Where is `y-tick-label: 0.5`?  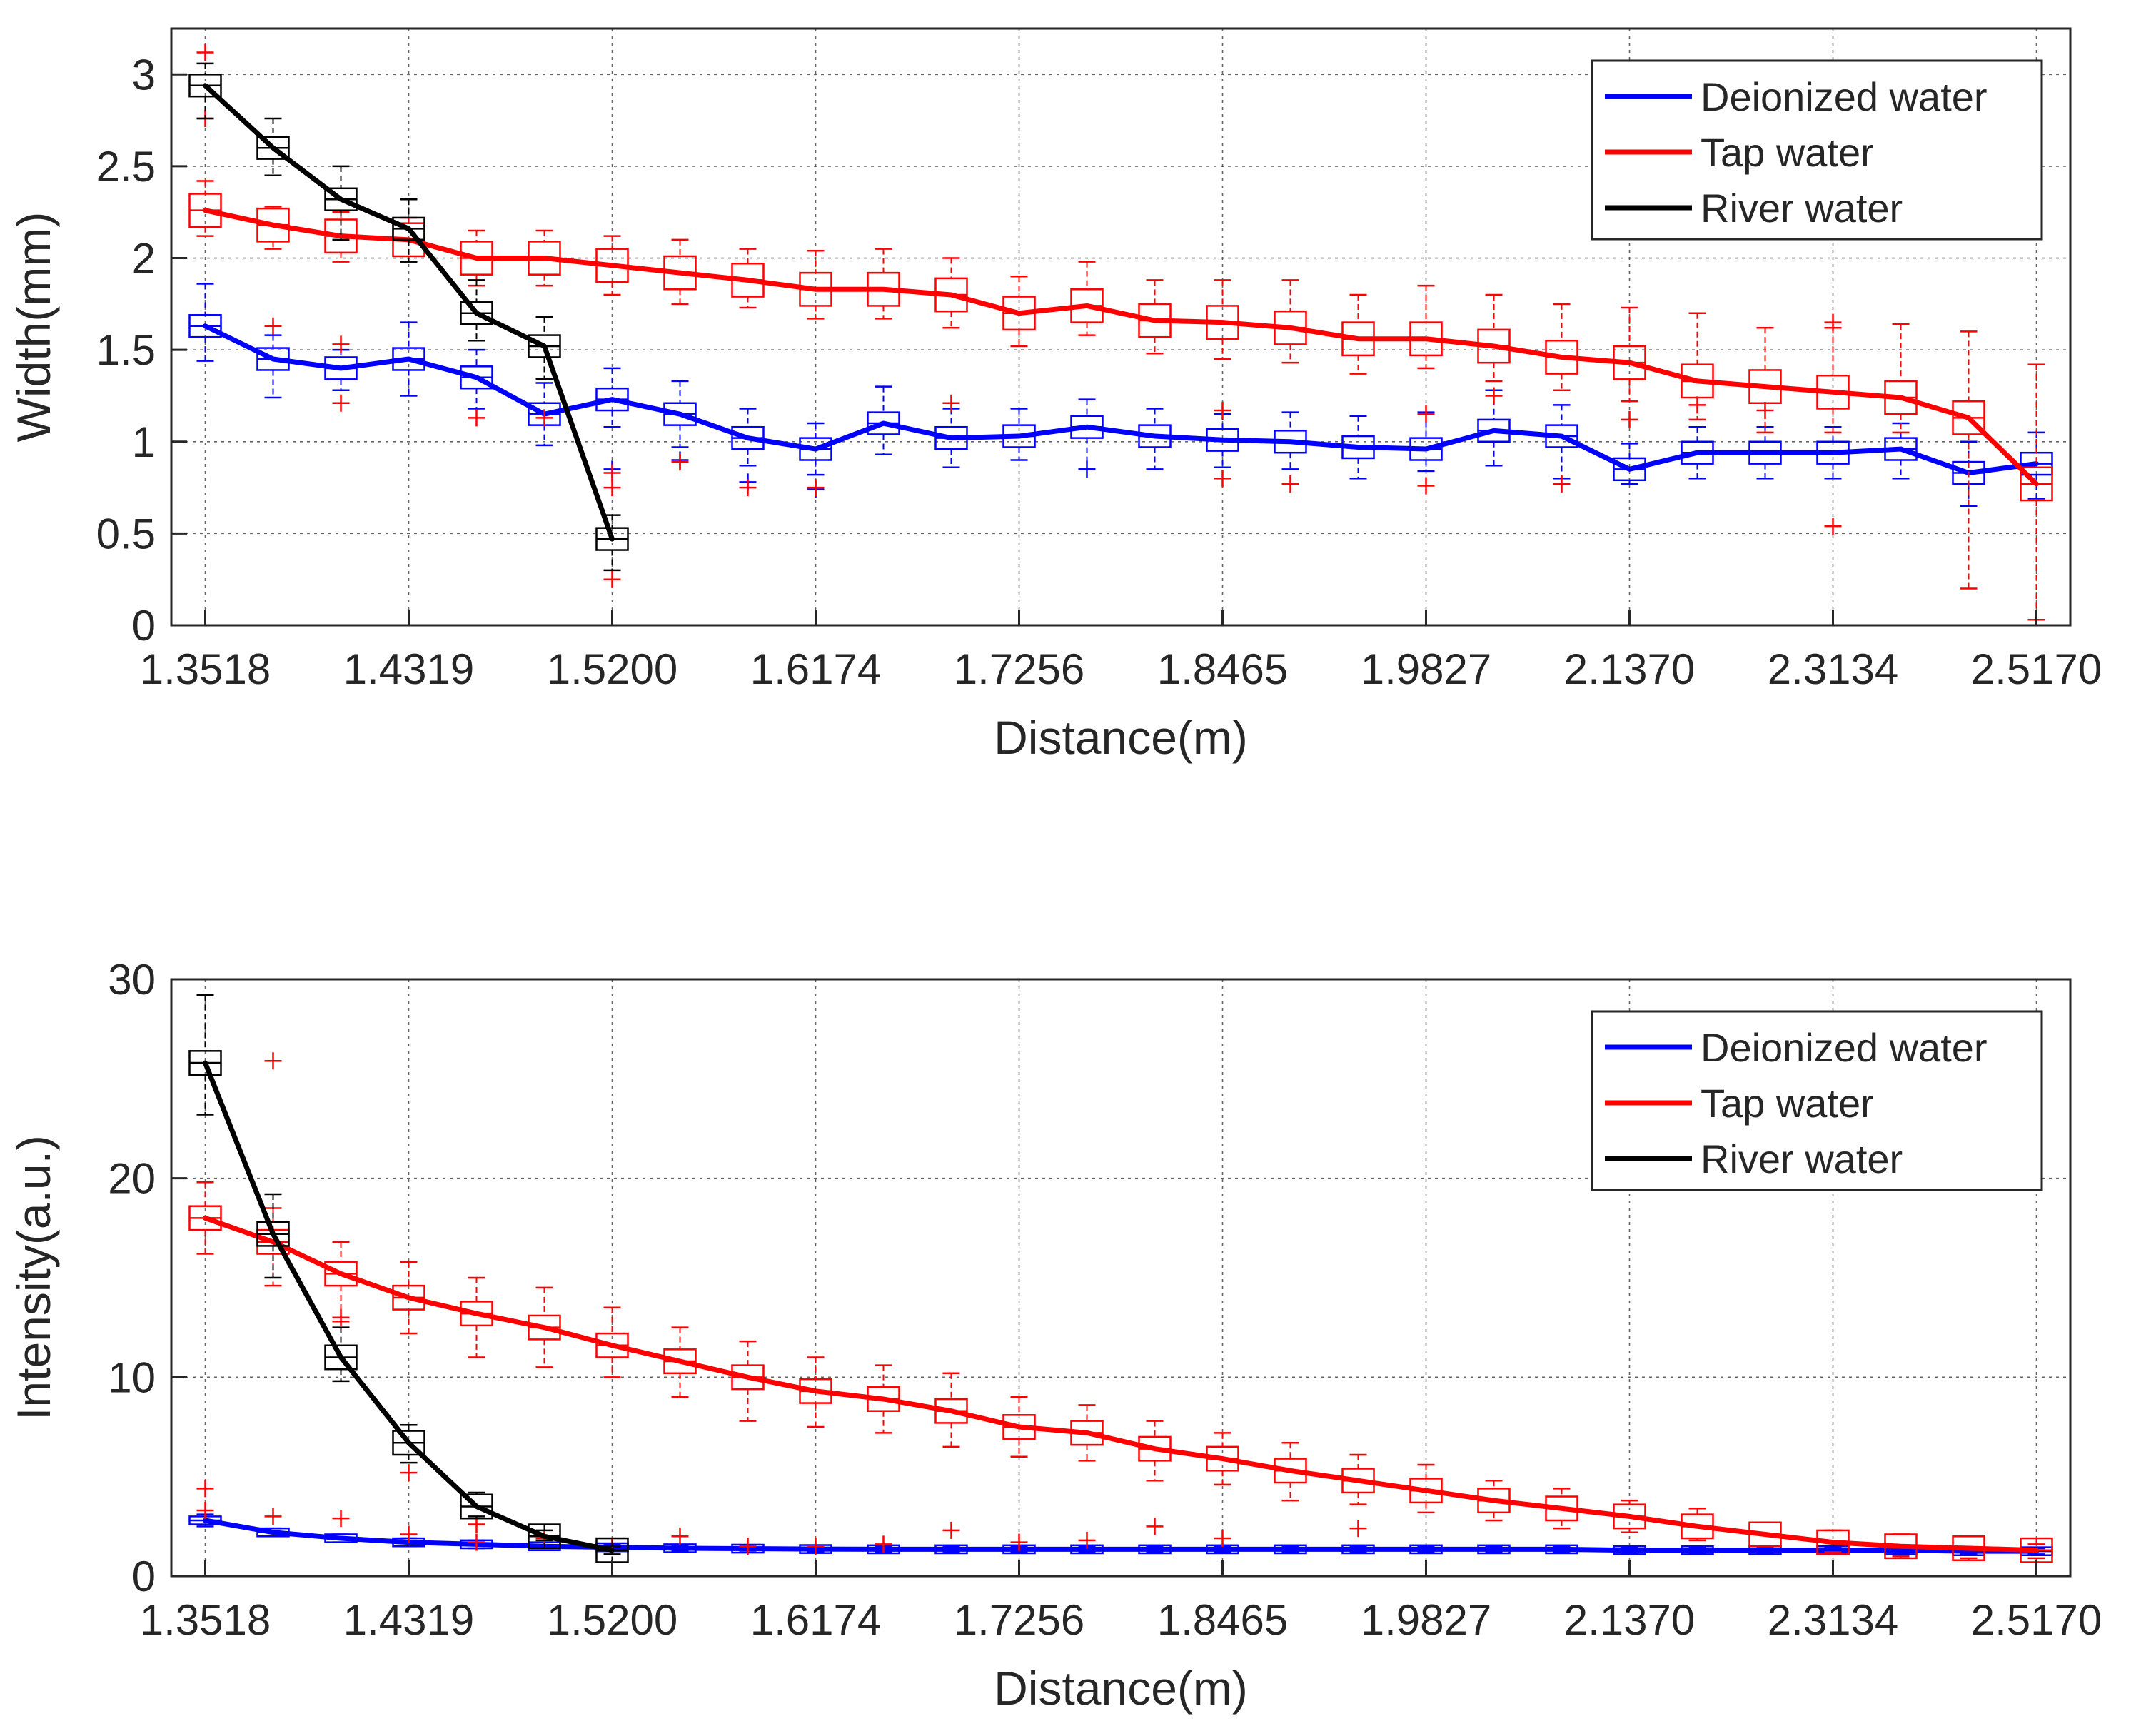 y-tick-label: 0.5 is located at coordinates (126, 533).